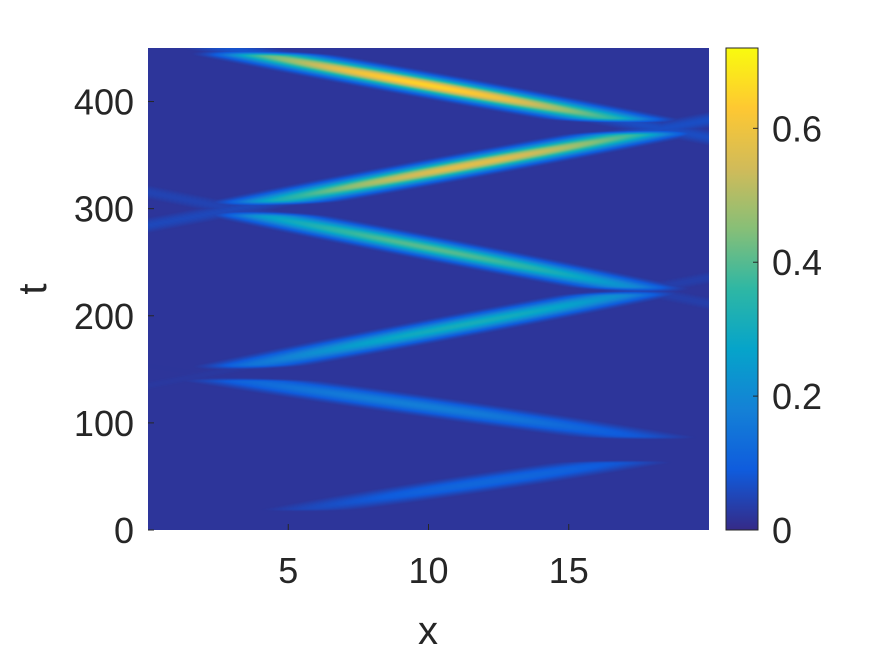 The height and width of the screenshot is (656, 875). I want to click on x-axis-ticks: 5 10 15, so click(433, 557).